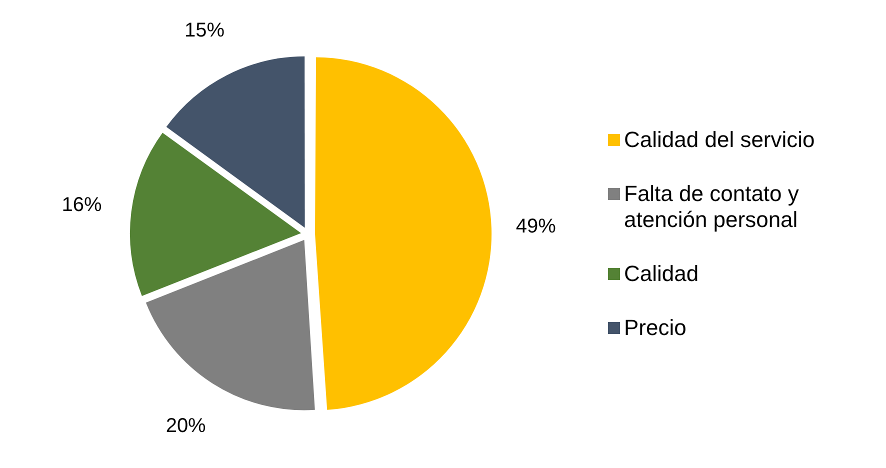  What do you see at coordinates (186, 426) in the screenshot?
I see `data-label: 20%` at bounding box center [186, 426].